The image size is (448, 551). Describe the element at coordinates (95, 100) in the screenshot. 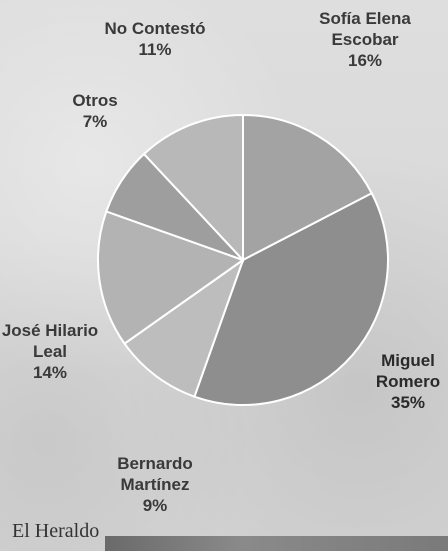

I see `label-line: Otros` at that location.